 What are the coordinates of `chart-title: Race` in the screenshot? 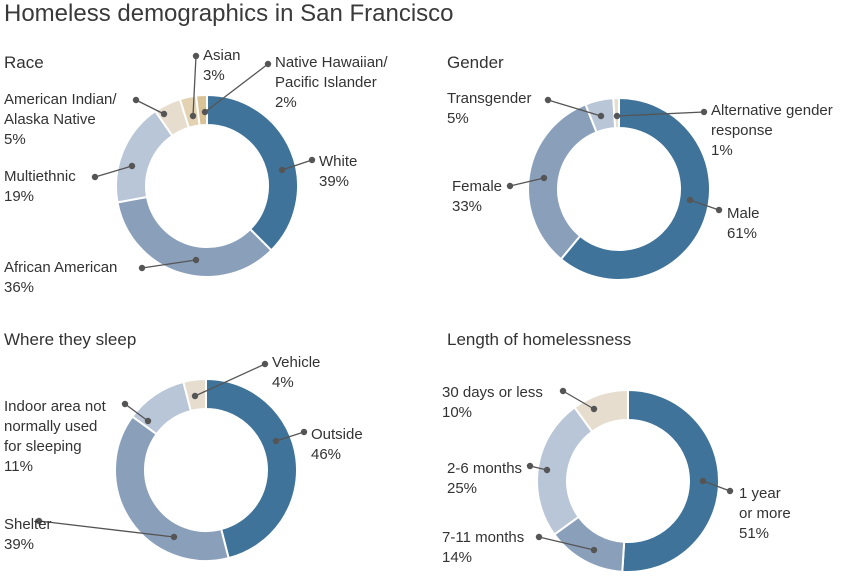 It's located at (24, 62).